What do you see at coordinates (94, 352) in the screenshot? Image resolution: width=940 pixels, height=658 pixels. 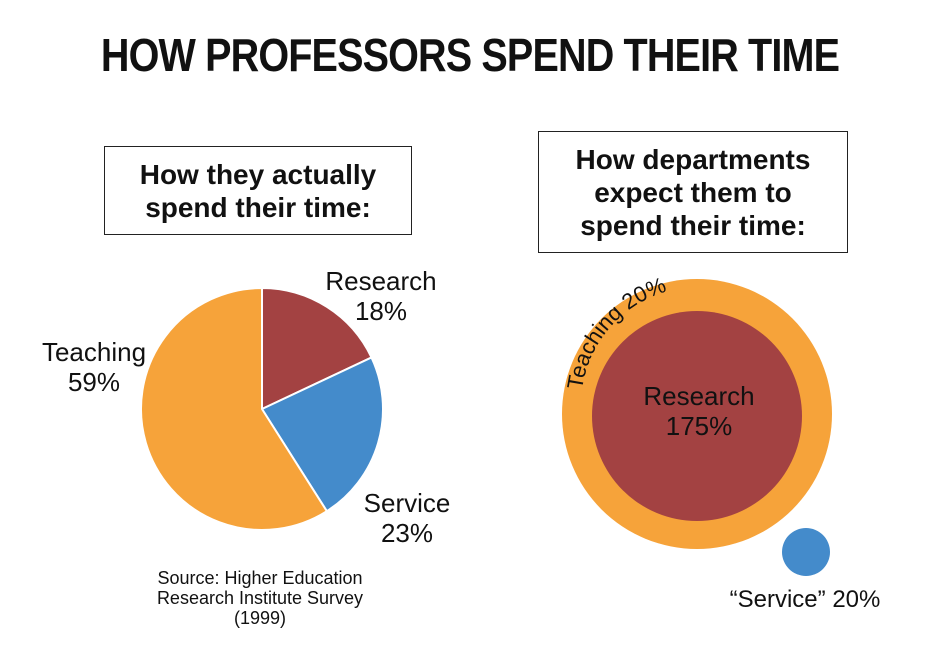 I see `pie-label-teaching-name: Teaching` at bounding box center [94, 352].